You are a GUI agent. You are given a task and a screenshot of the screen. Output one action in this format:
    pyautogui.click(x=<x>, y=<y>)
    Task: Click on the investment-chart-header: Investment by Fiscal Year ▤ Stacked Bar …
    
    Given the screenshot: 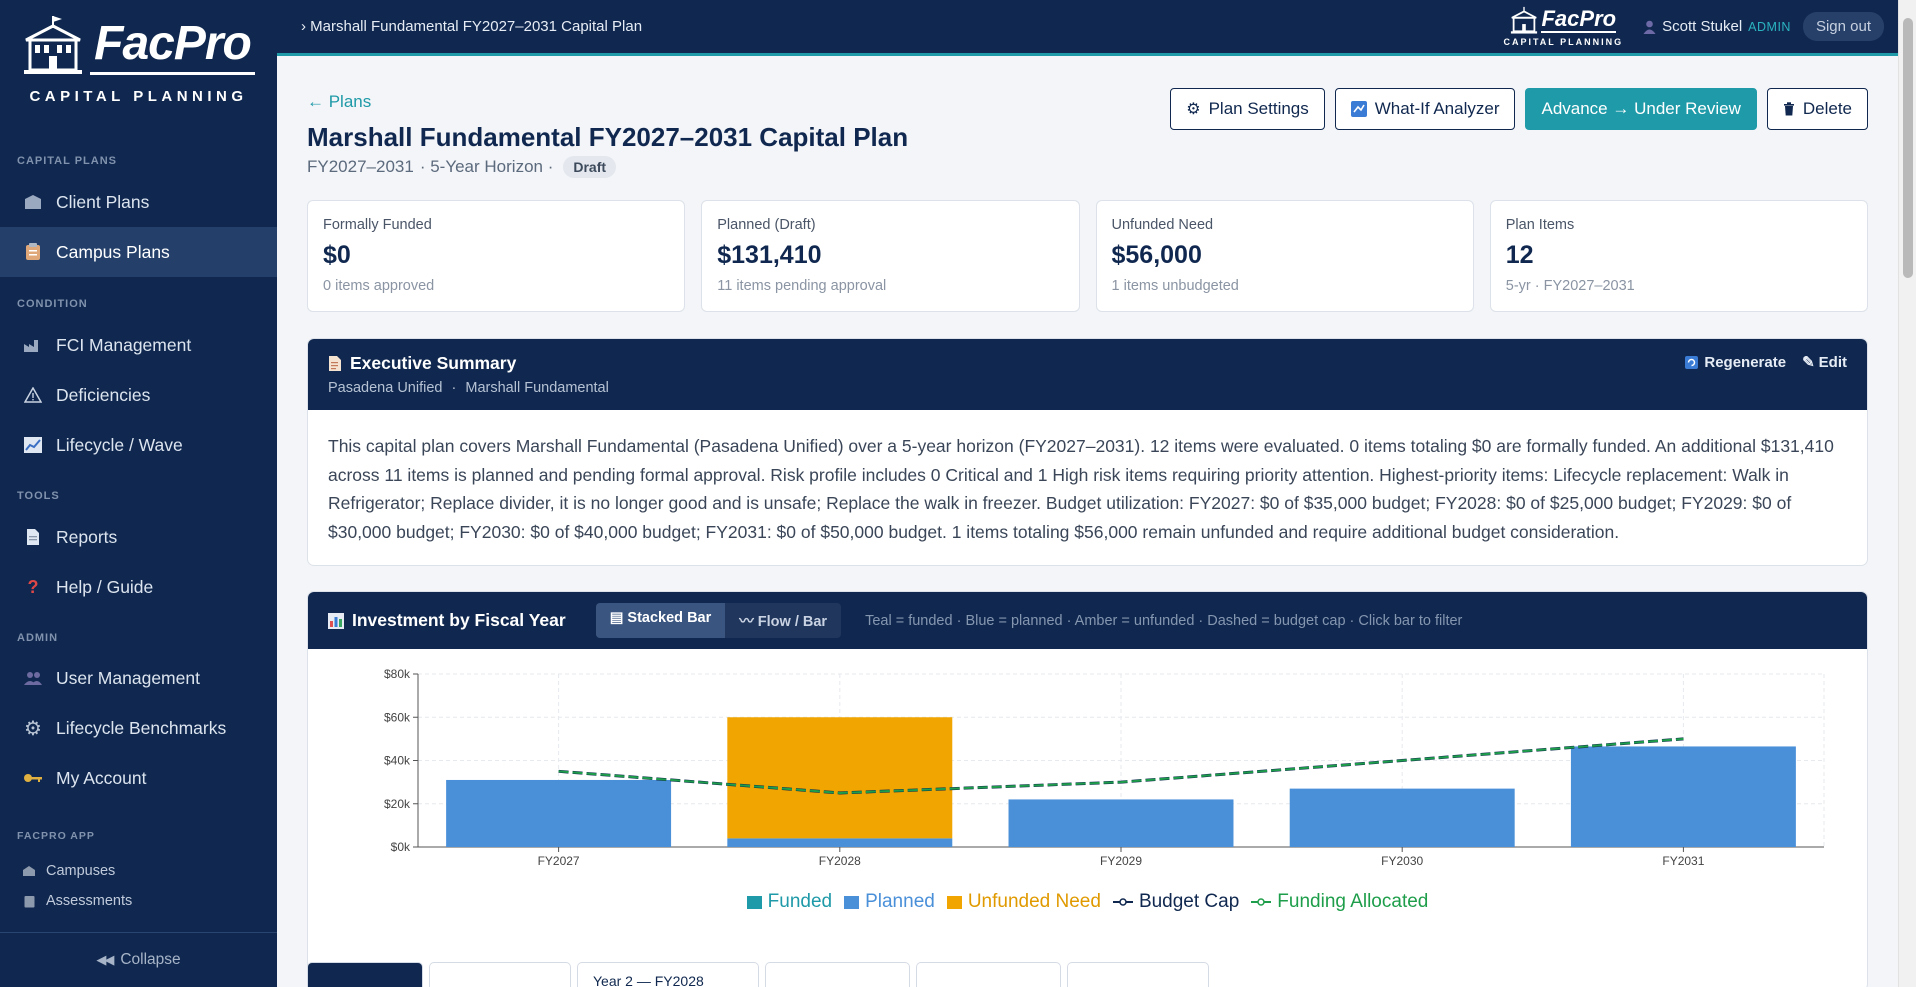 What is the action you would take?
    pyautogui.click(x=1087, y=620)
    